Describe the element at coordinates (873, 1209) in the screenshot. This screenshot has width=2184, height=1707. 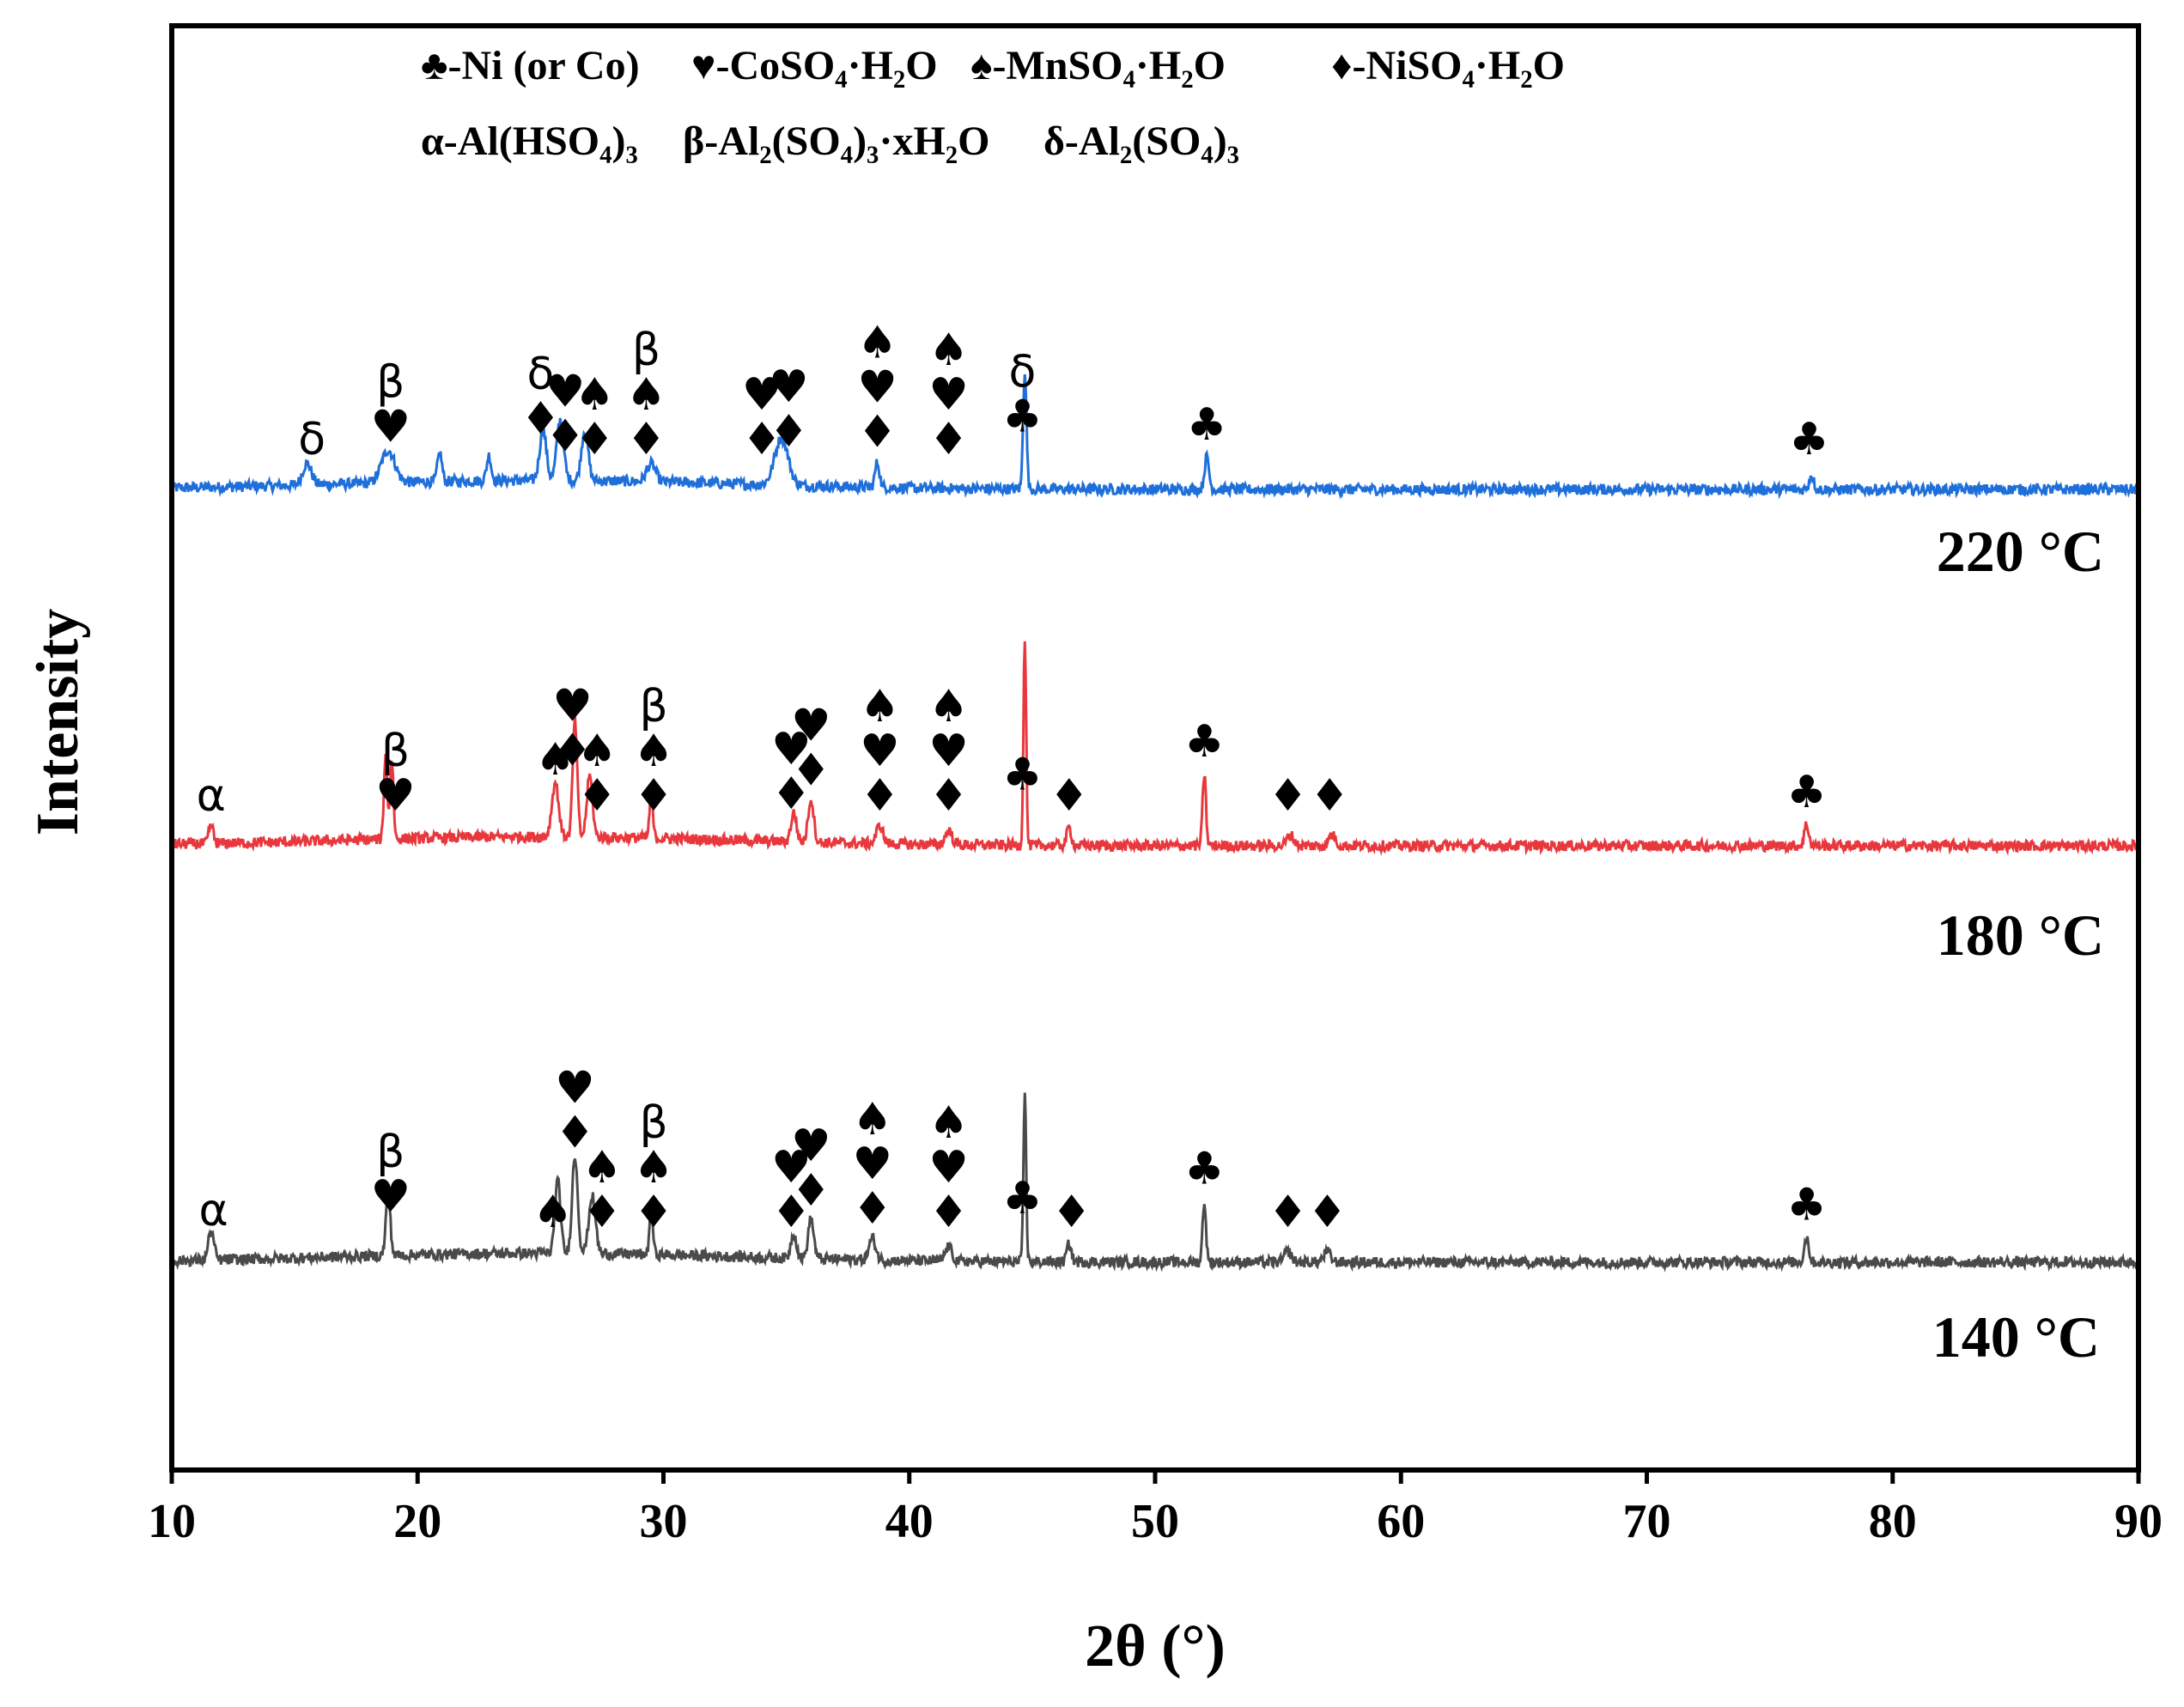
I see `peak-marker-140-8-2: ♦` at that location.